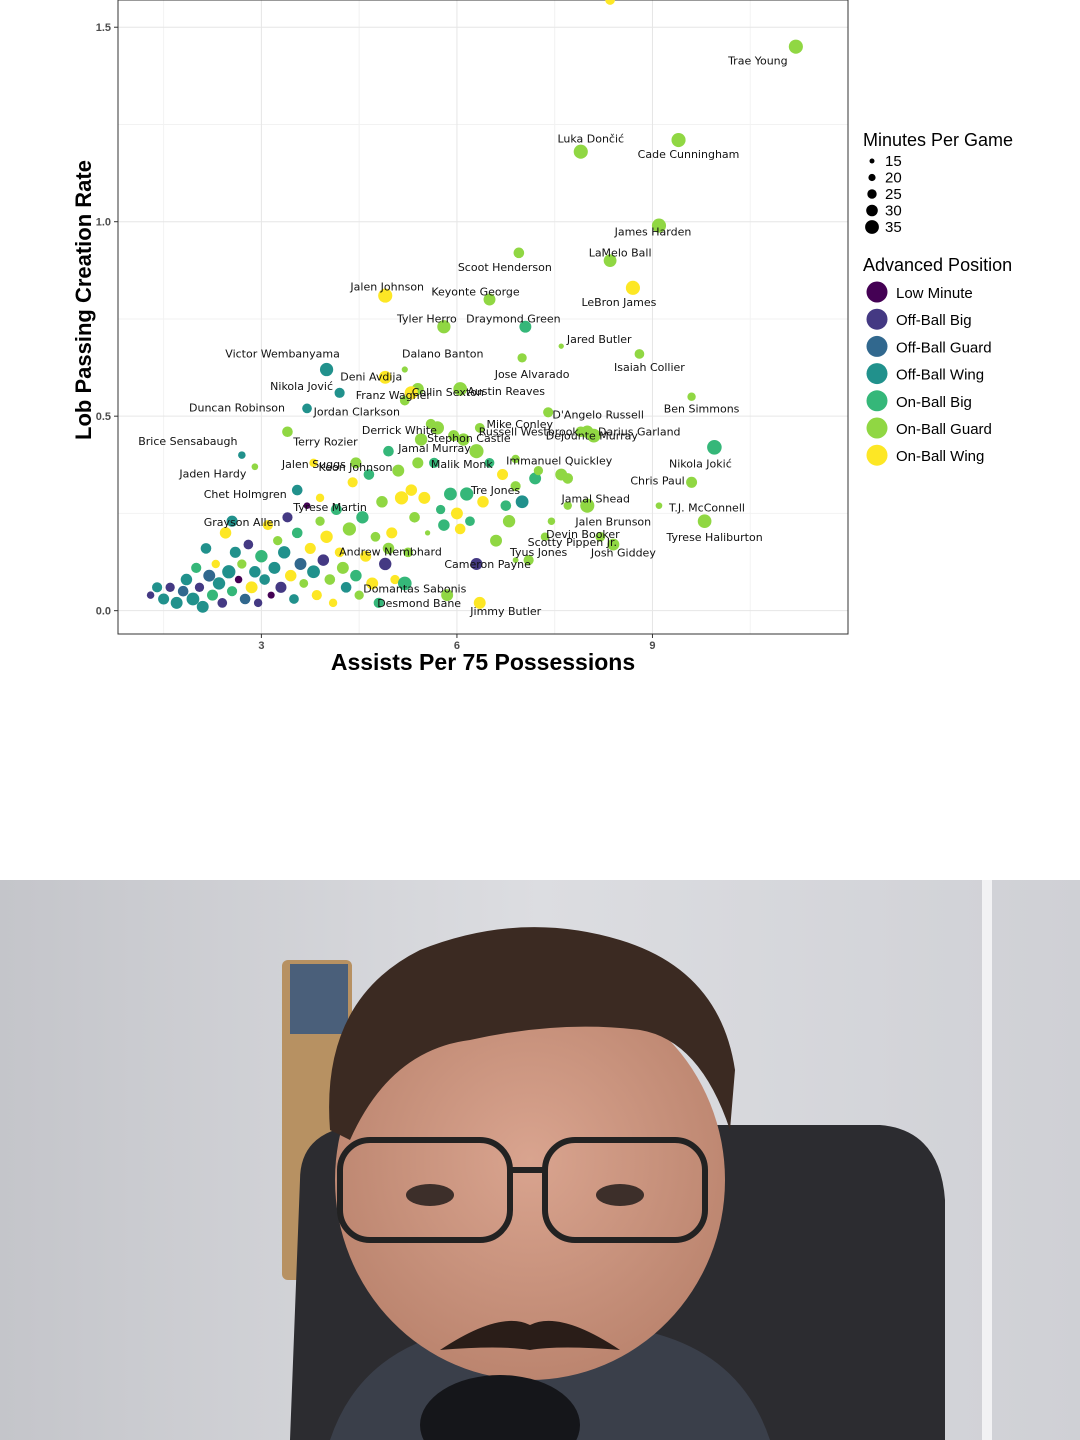 The height and width of the screenshot is (1440, 1080). I want to click on x-tick-label: 3, so click(261, 646).